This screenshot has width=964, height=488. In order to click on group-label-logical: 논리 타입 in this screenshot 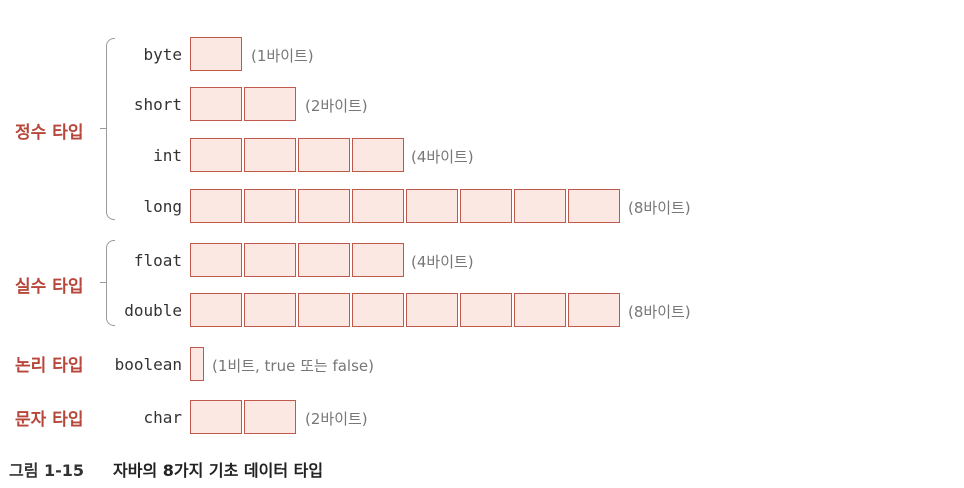, I will do `click(49, 366)`.